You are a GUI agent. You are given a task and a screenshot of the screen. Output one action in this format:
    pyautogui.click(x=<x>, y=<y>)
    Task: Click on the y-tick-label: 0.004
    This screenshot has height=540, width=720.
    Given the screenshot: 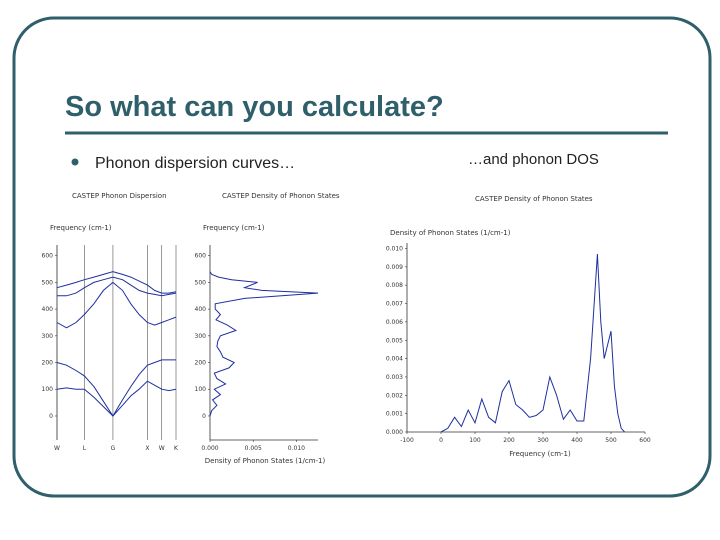 What is the action you would take?
    pyautogui.click(x=394, y=359)
    